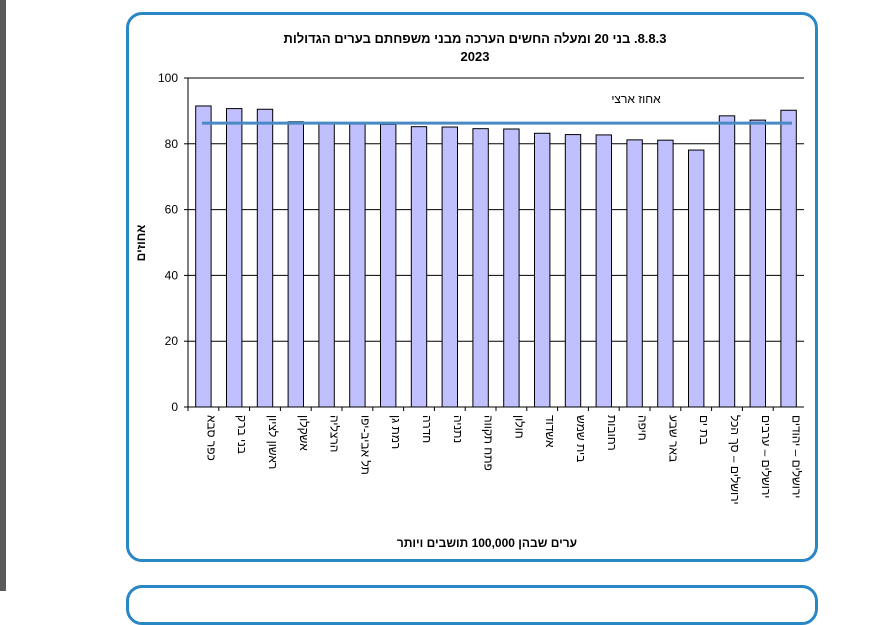  Describe the element at coordinates (704, 430) in the screenshot. I see `x-tick-label: בת ים` at that location.